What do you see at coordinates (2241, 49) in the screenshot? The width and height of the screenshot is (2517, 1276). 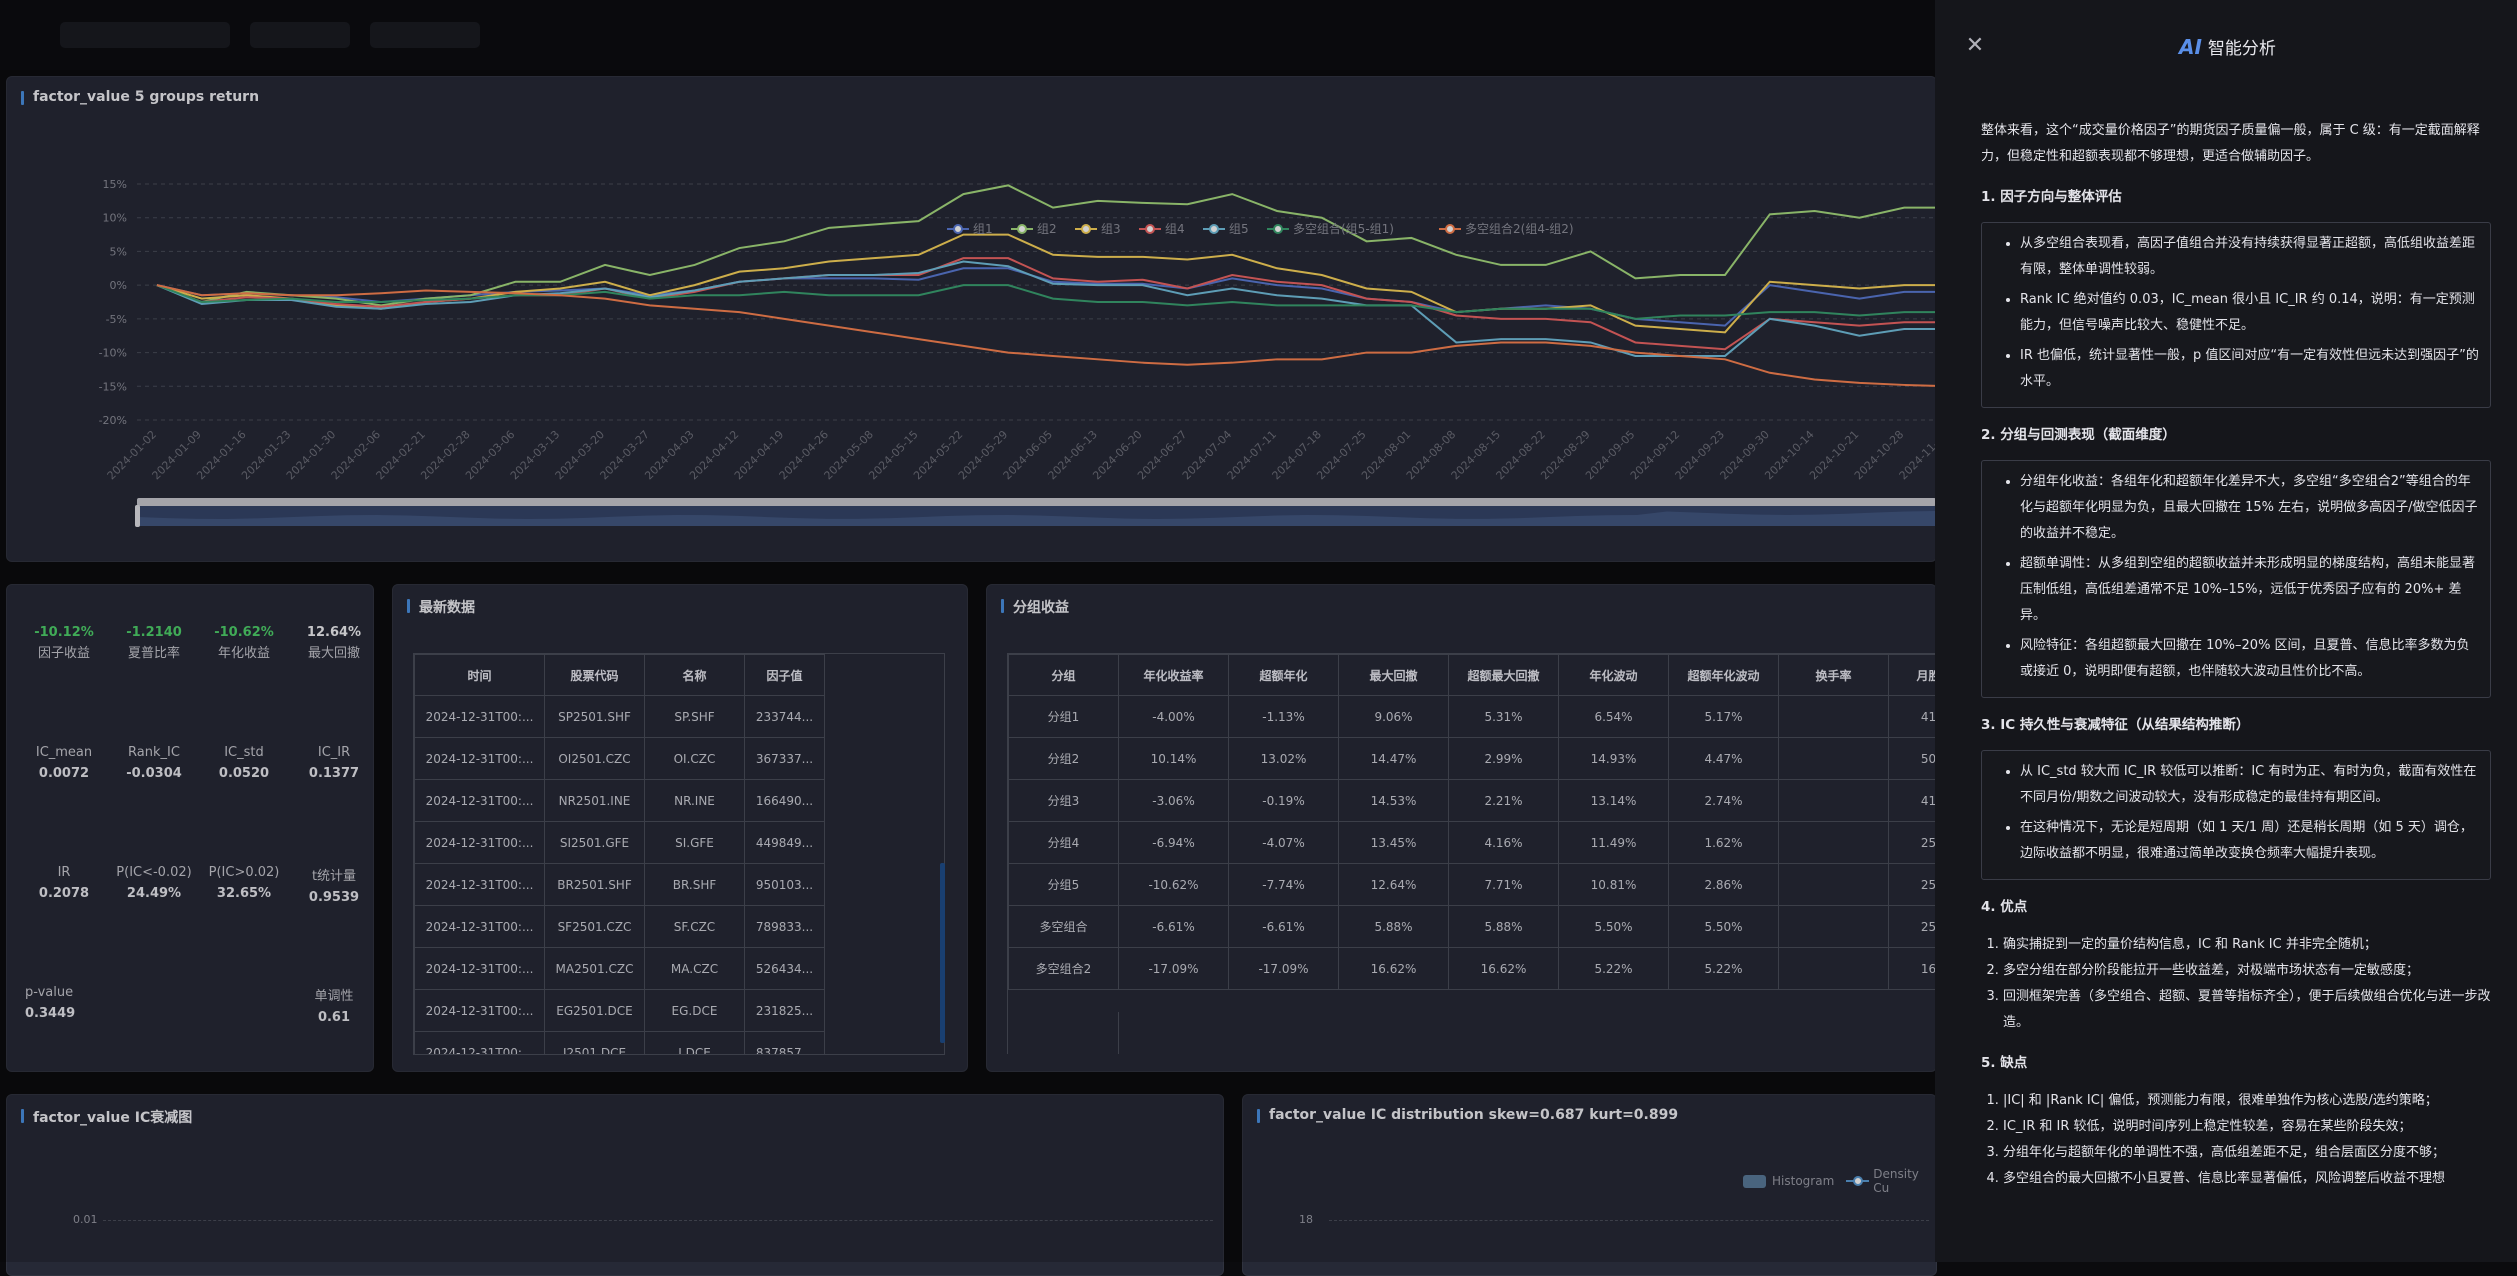 I see `drawer-title-text: 智能分析` at bounding box center [2241, 49].